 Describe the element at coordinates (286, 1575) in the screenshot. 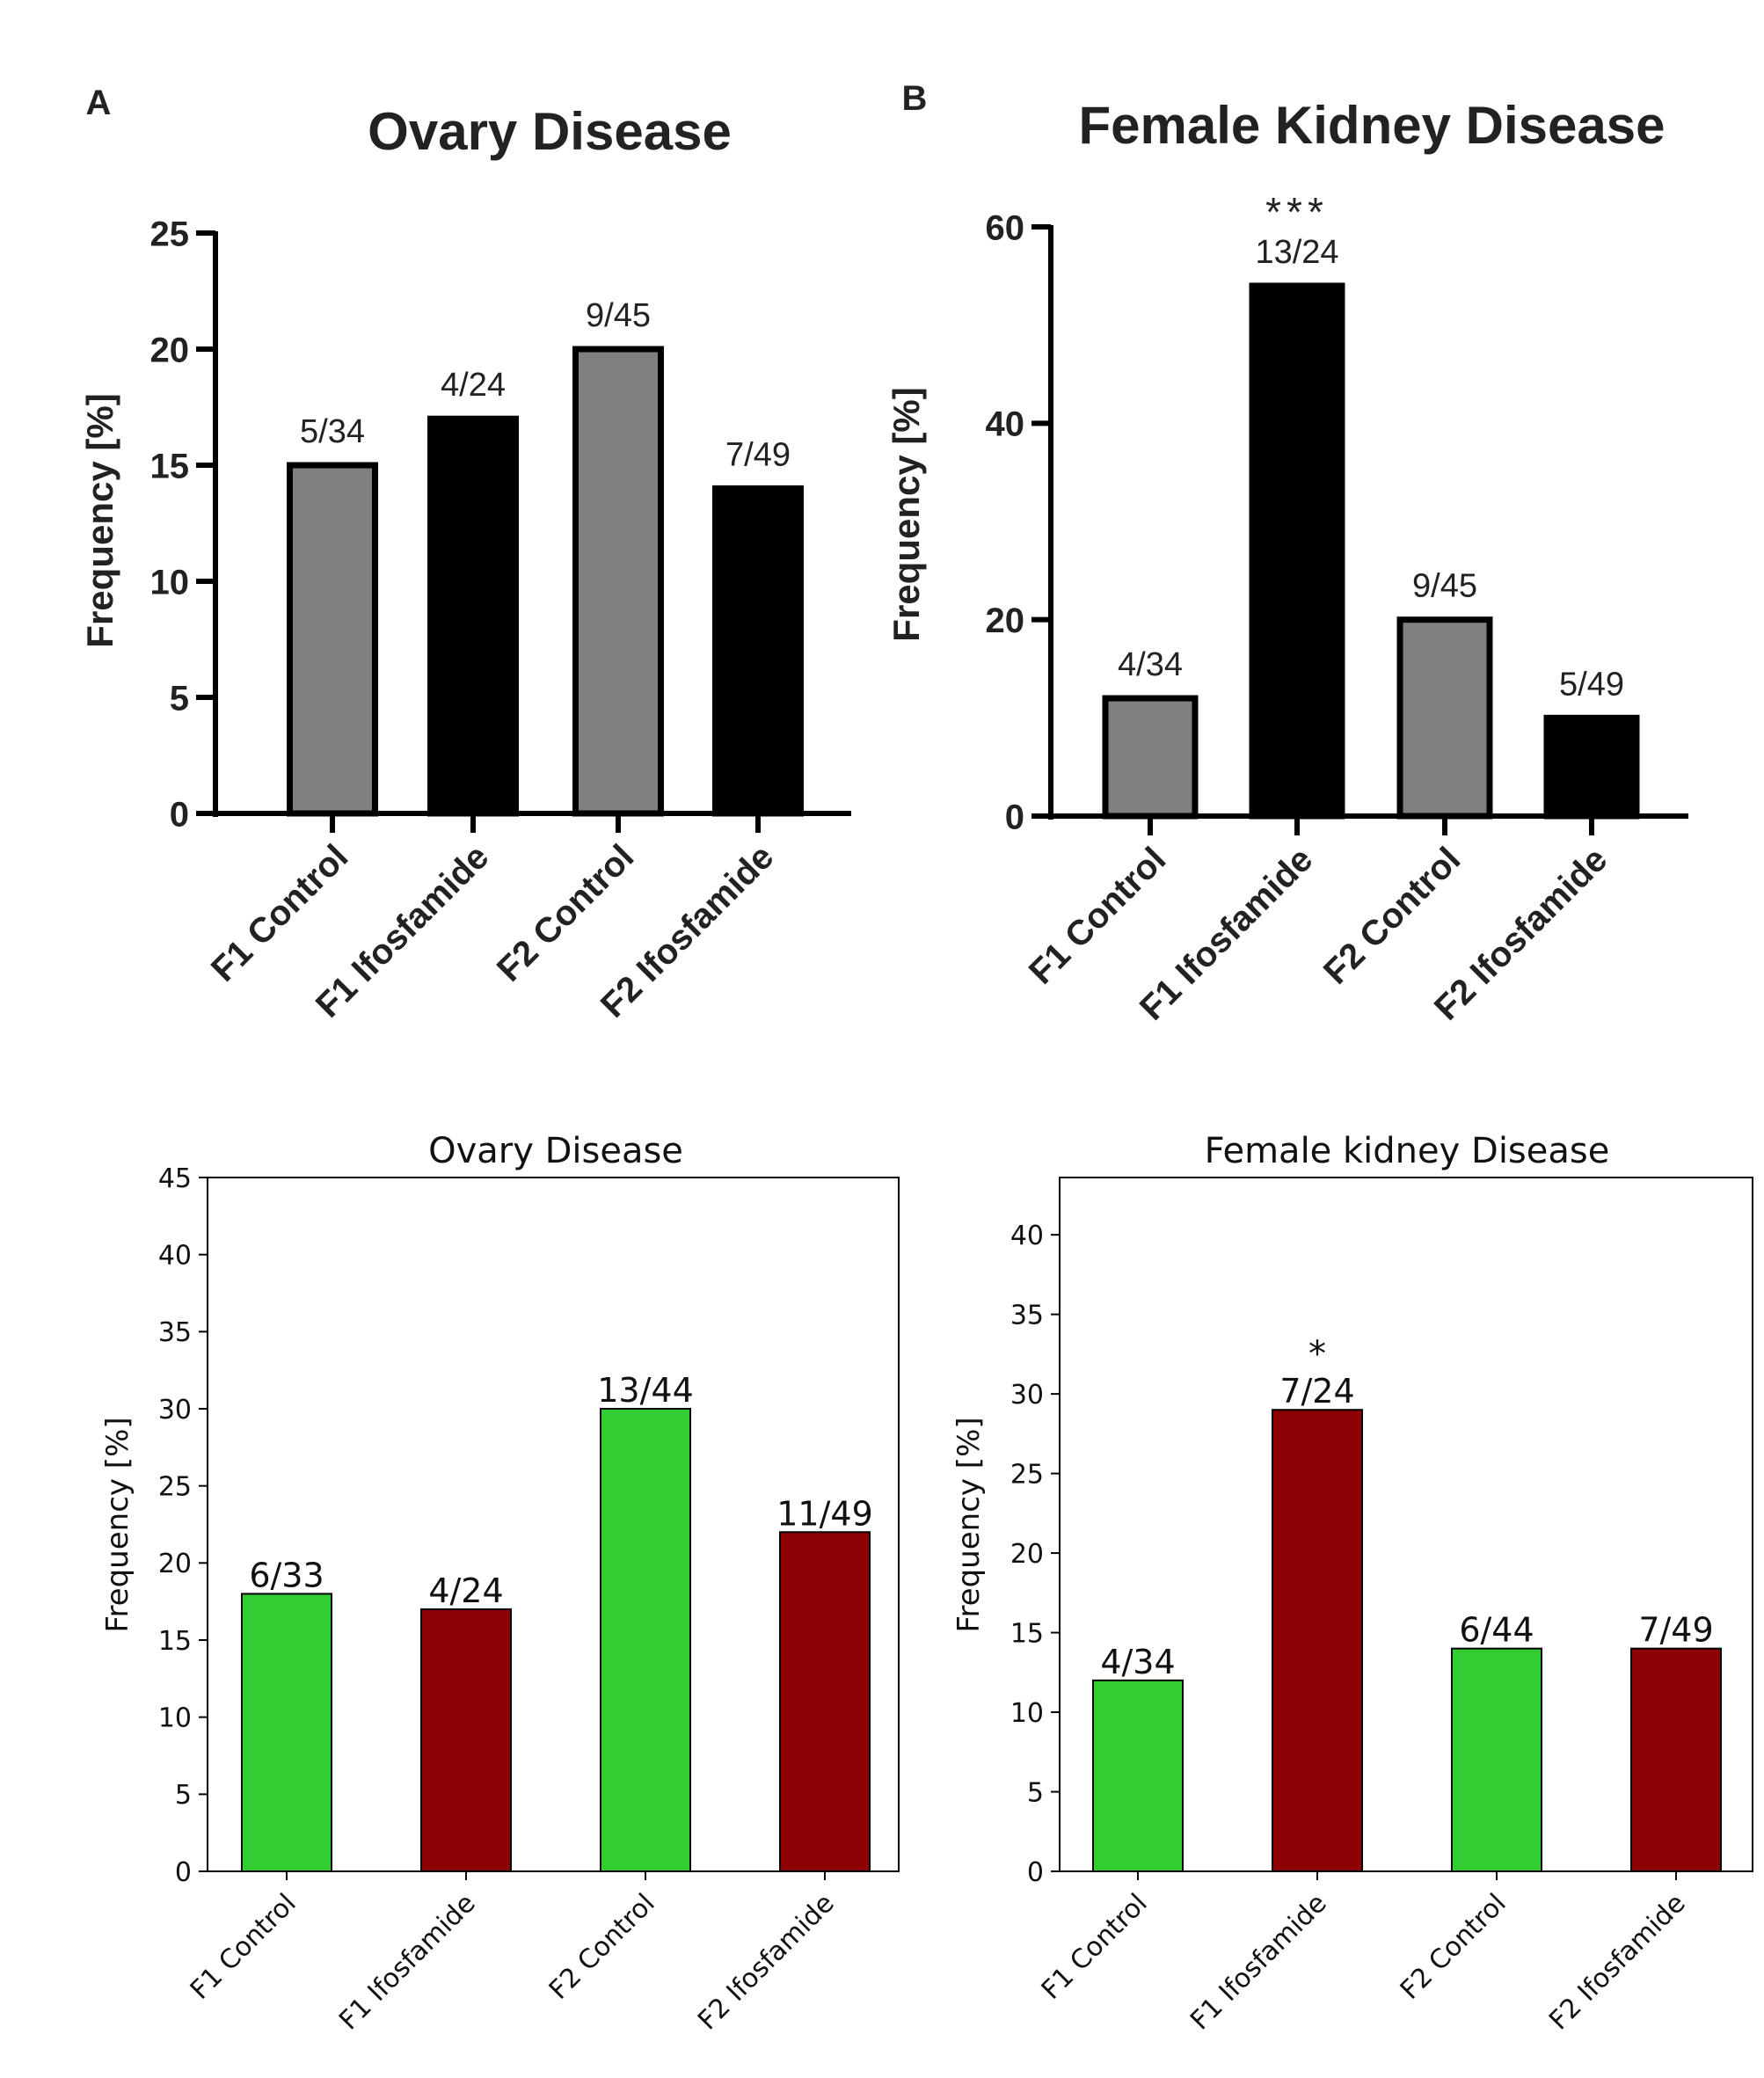

I see `bar-label: 6/33` at that location.